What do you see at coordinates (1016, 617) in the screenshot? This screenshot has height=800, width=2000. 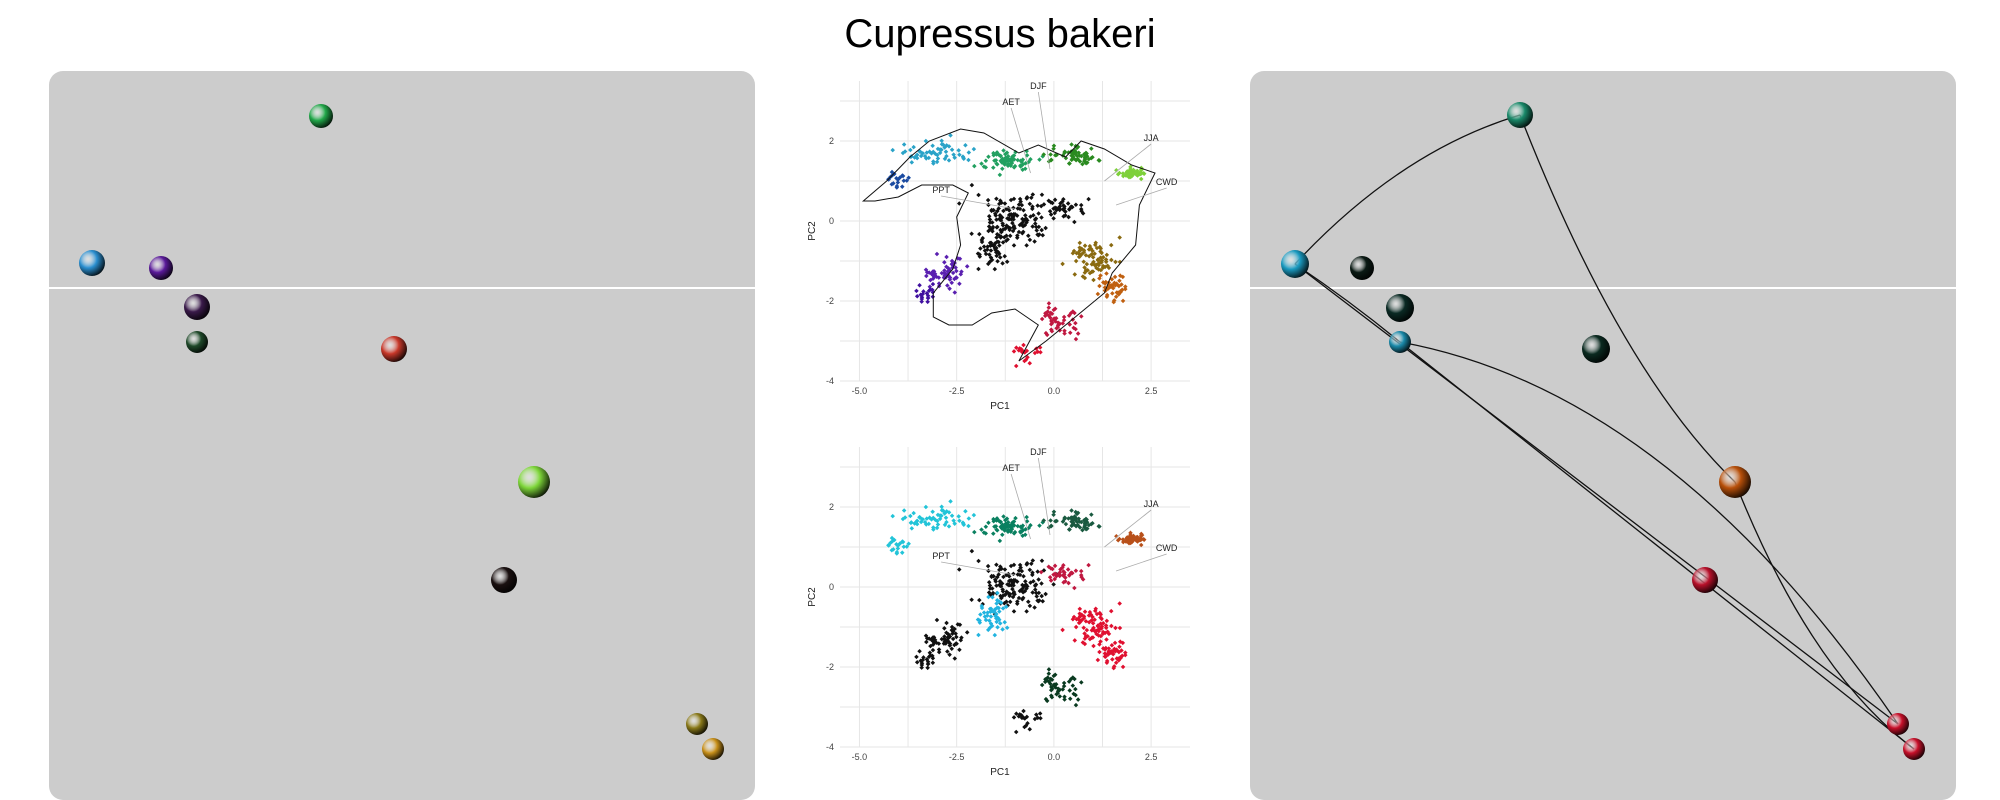 I see `scatter-points` at bounding box center [1016, 617].